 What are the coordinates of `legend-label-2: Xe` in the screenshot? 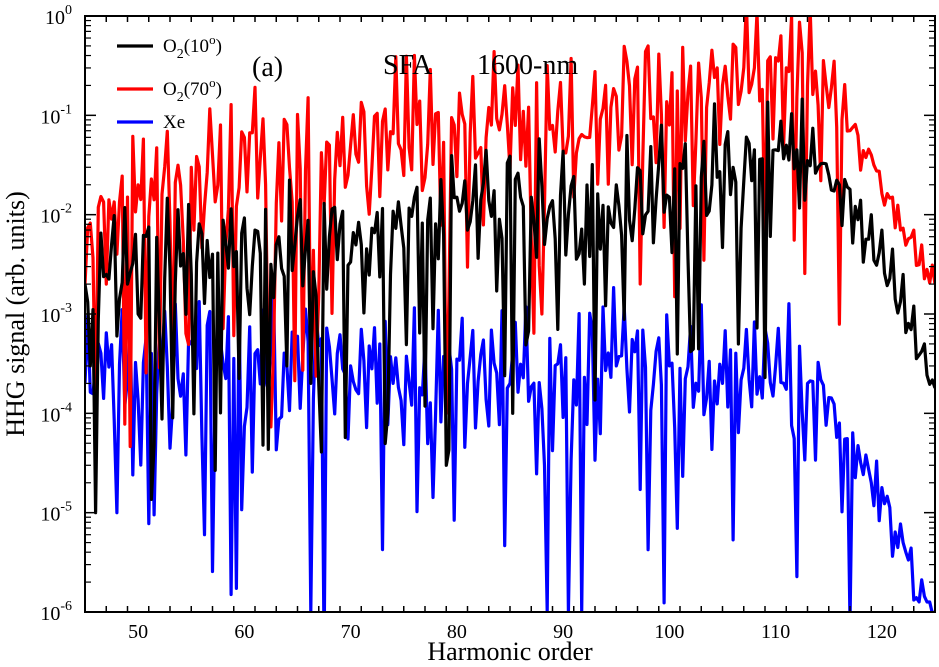 It's located at (174, 122).